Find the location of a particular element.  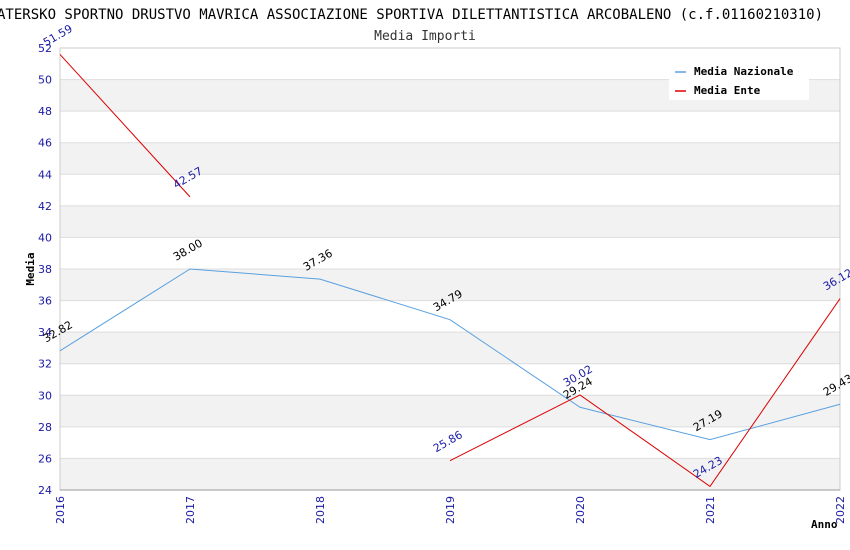

y-tick-label: 48 is located at coordinates (45, 111).